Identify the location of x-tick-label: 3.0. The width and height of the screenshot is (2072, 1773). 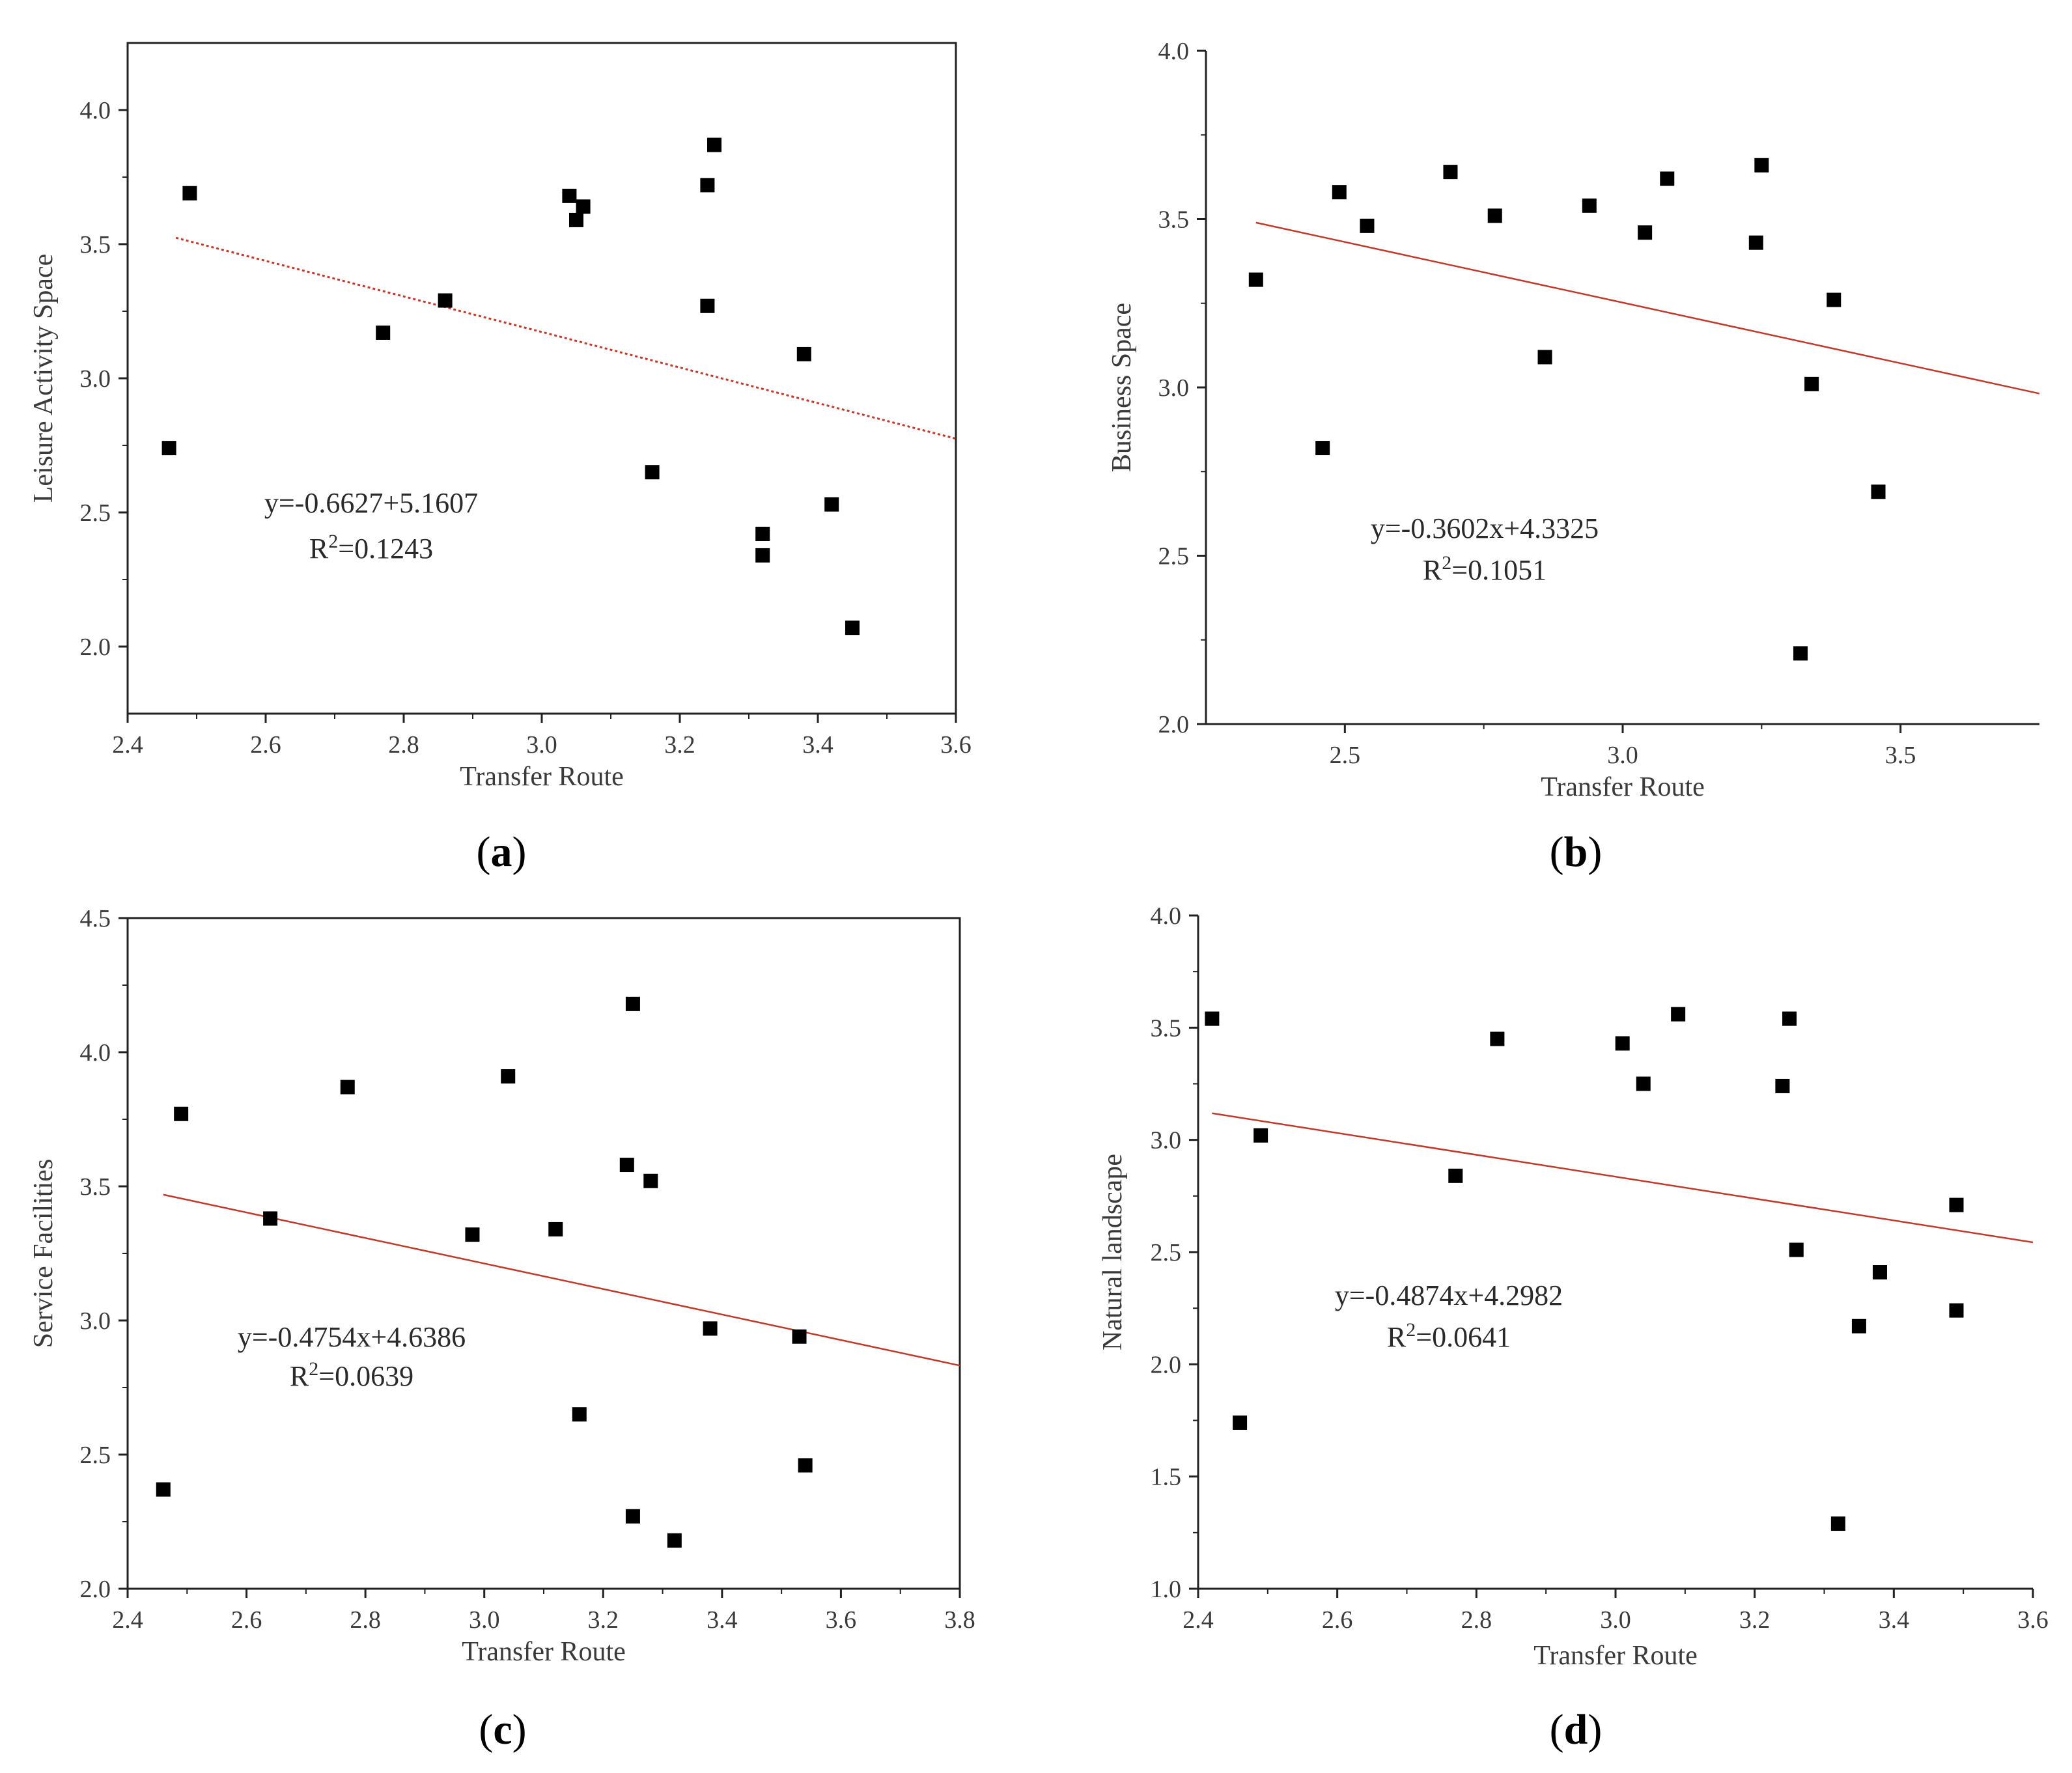
(542, 745).